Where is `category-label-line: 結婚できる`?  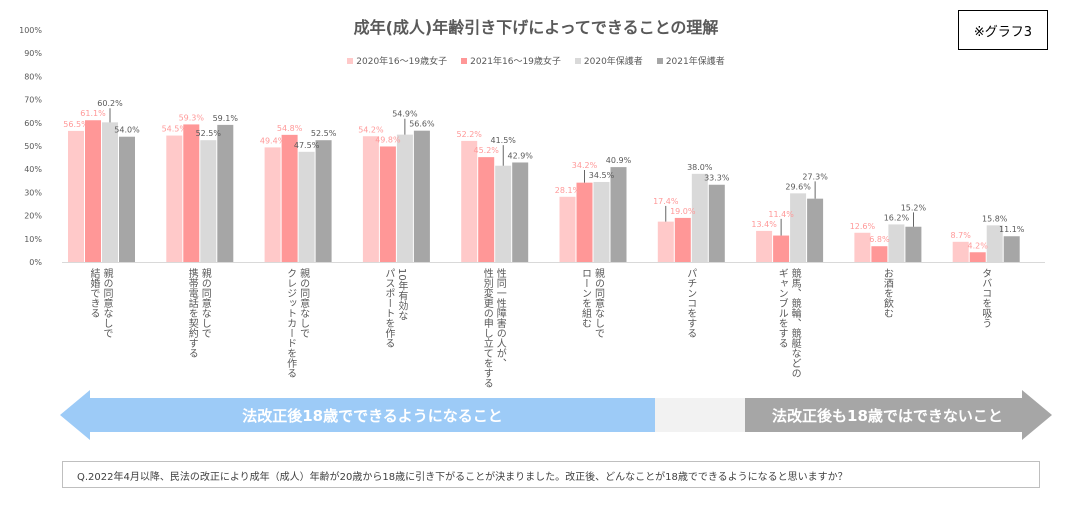 category-label-line: 結婚できる is located at coordinates (93, 293).